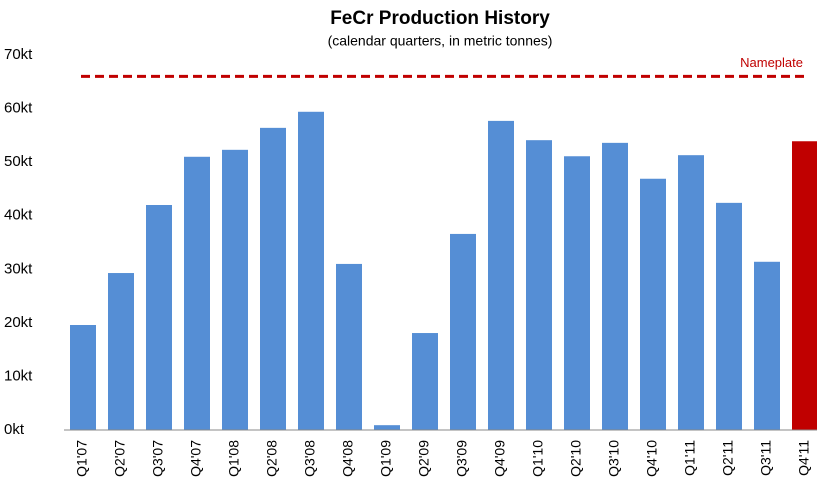 This screenshot has width=817, height=494. Describe the element at coordinates (348, 458) in the screenshot. I see `x-tick-label: Q4'08` at that location.